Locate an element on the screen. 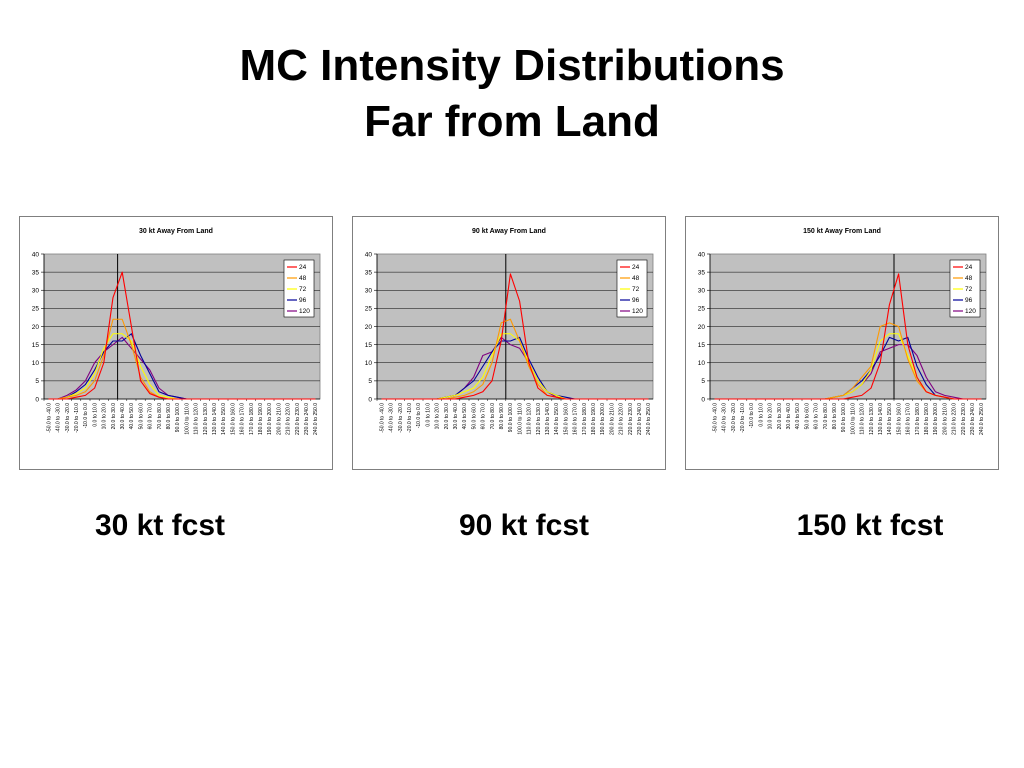  chart-title: 150 kt Away From Land is located at coordinates (842, 231).